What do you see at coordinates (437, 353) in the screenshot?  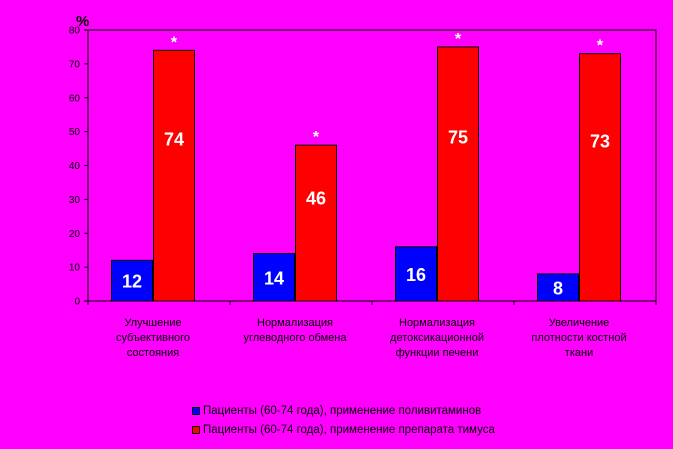 I see `category-label: функции печени` at bounding box center [437, 353].